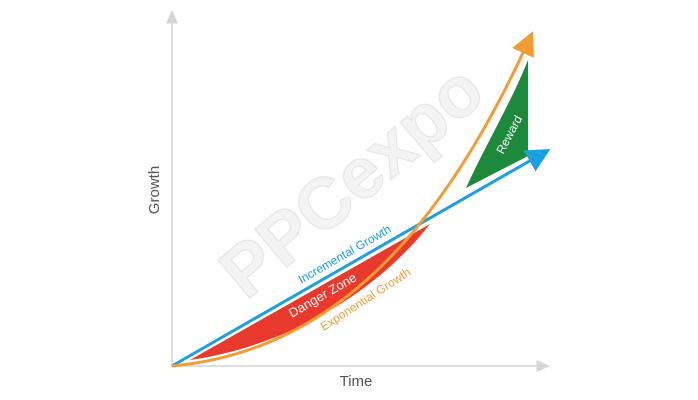  Describe the element at coordinates (356, 381) in the screenshot. I see `x-axis-label: Time` at that location.